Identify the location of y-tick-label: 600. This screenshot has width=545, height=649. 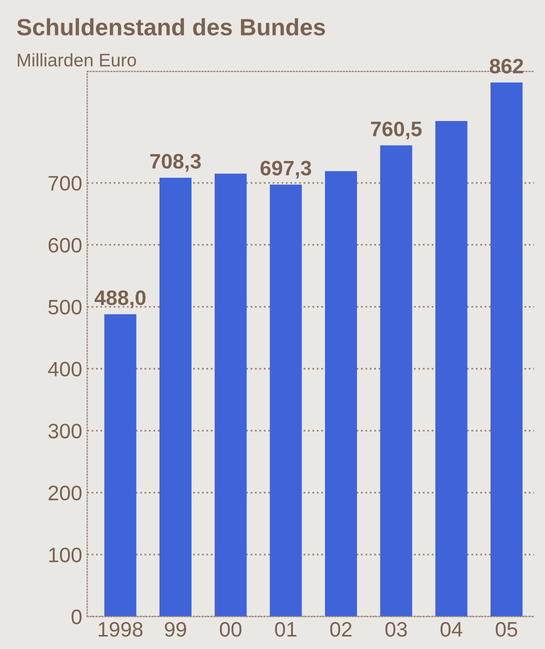
(65, 245).